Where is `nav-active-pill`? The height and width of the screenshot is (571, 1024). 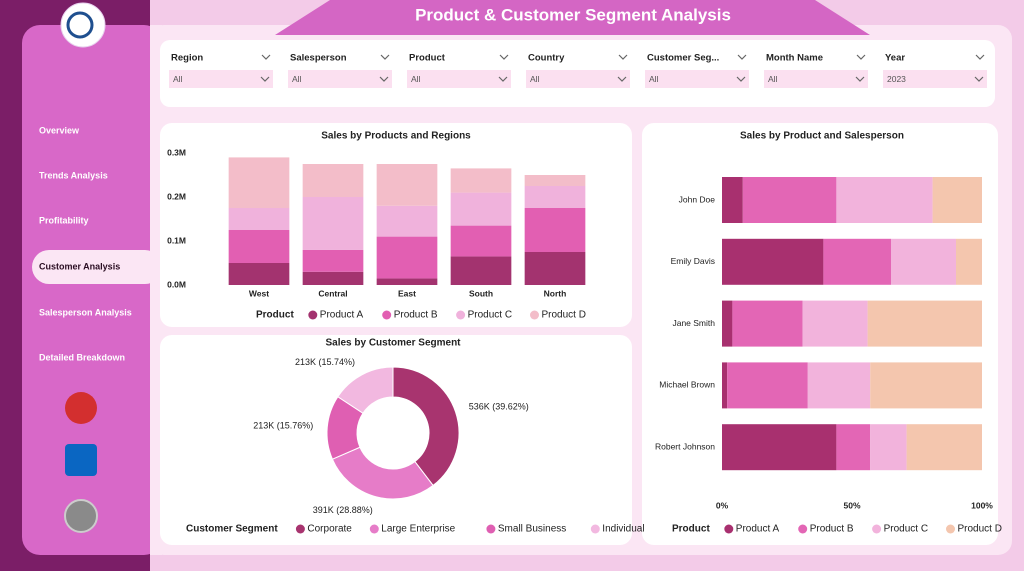
nav-active-pill is located at coordinates (97, 267).